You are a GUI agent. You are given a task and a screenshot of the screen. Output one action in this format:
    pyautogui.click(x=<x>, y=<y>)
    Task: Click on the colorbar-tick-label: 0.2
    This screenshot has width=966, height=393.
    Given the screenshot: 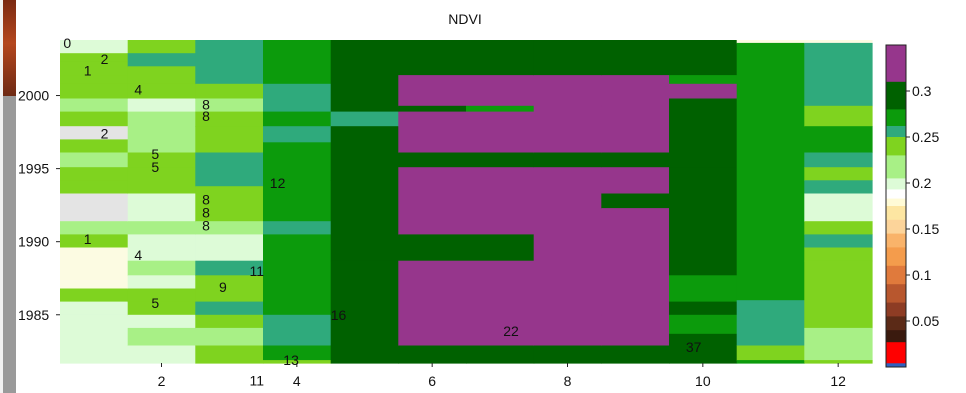 What is the action you would take?
    pyautogui.click(x=922, y=183)
    